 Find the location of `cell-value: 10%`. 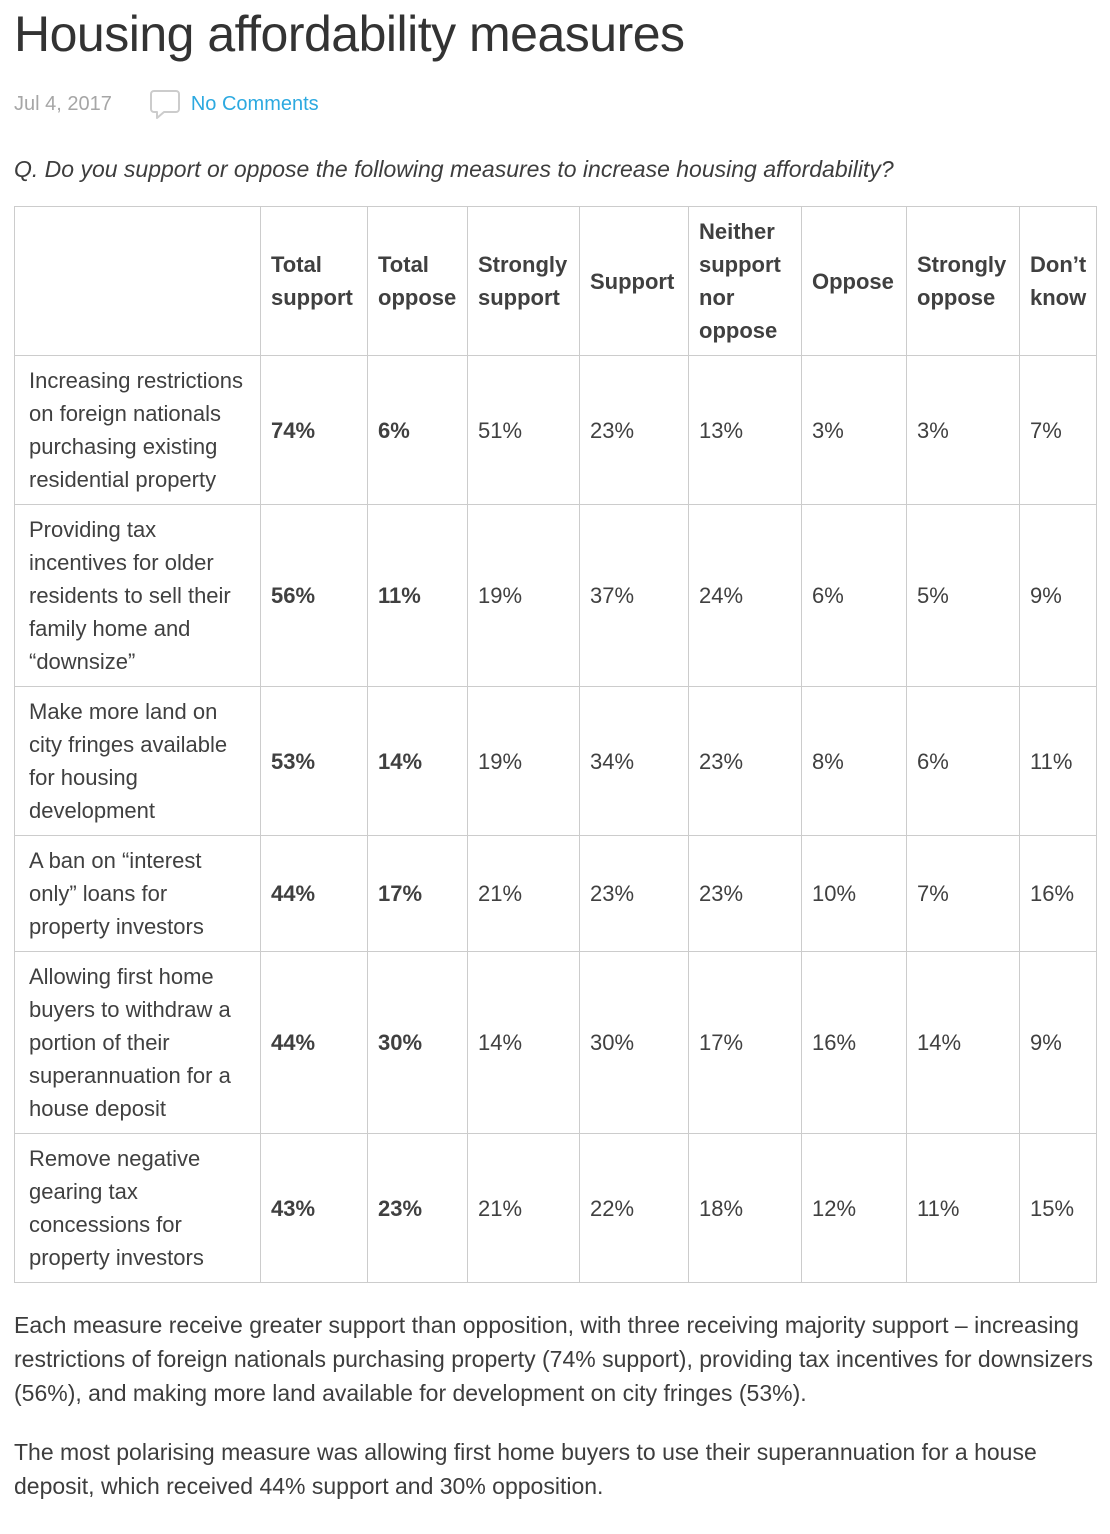

cell-value: 10% is located at coordinates (854, 894).